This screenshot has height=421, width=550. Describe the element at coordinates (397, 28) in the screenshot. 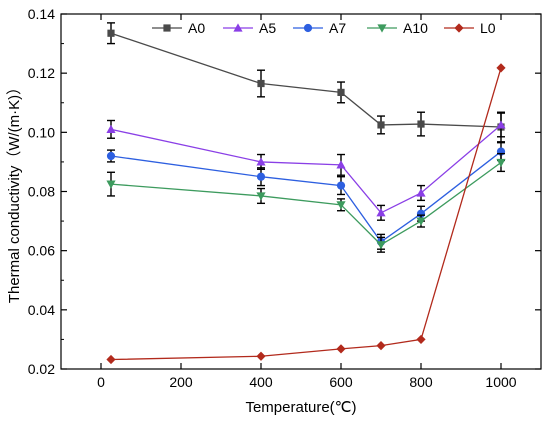

I see `legend-entry-a10: A10` at that location.